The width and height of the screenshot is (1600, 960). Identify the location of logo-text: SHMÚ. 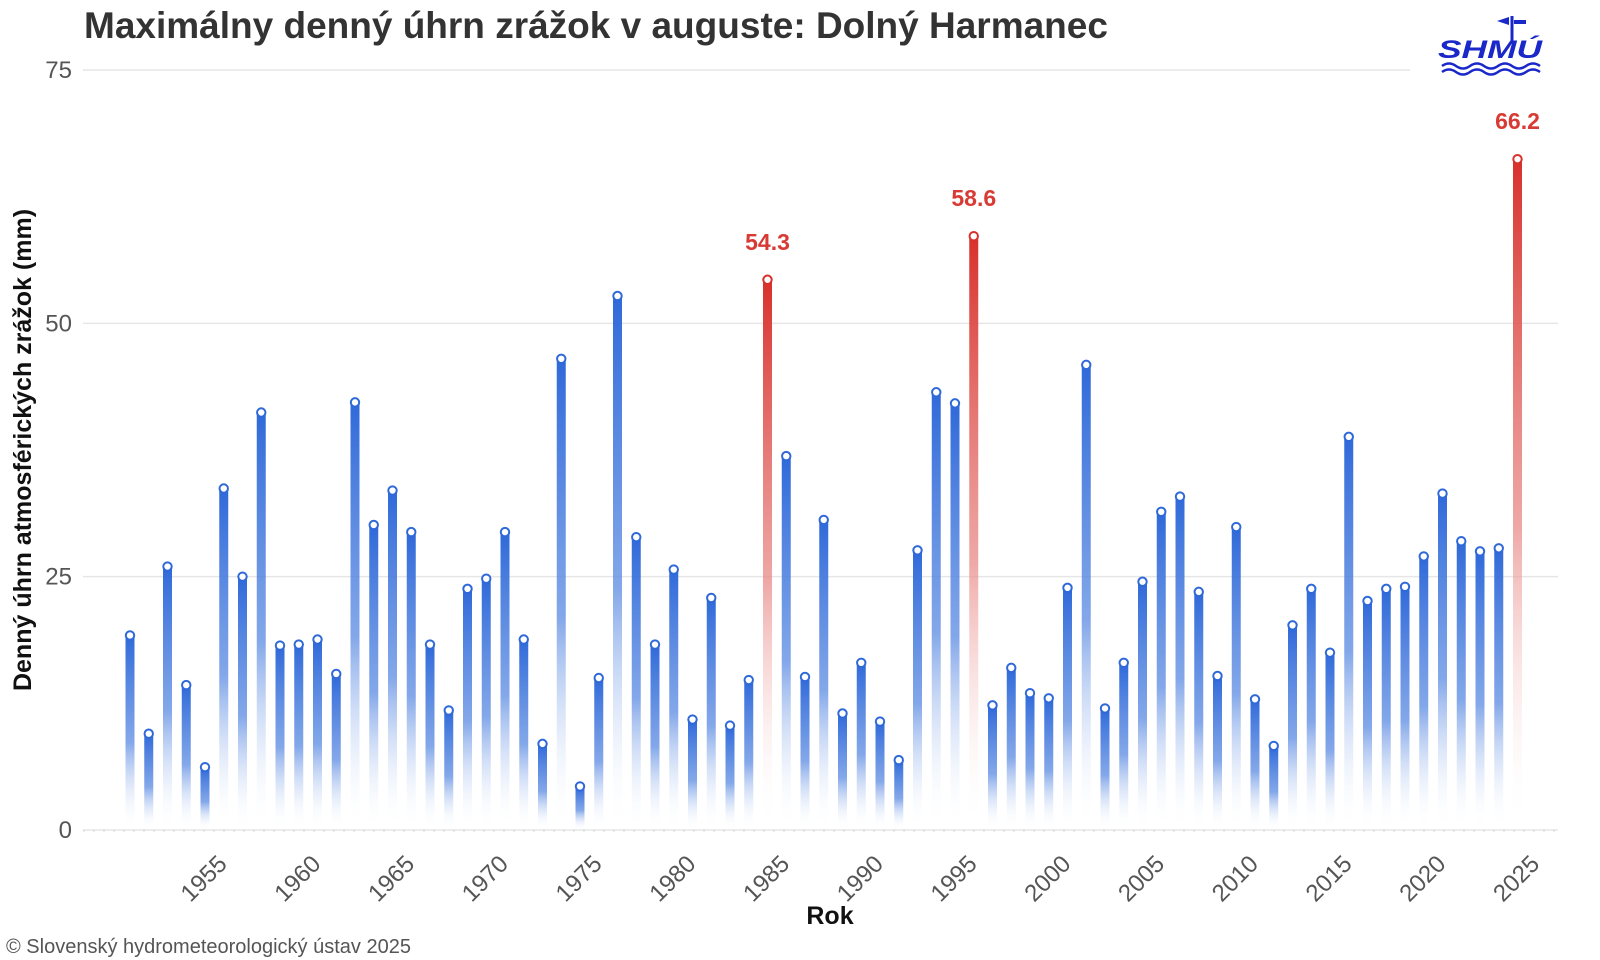
(1490, 49).